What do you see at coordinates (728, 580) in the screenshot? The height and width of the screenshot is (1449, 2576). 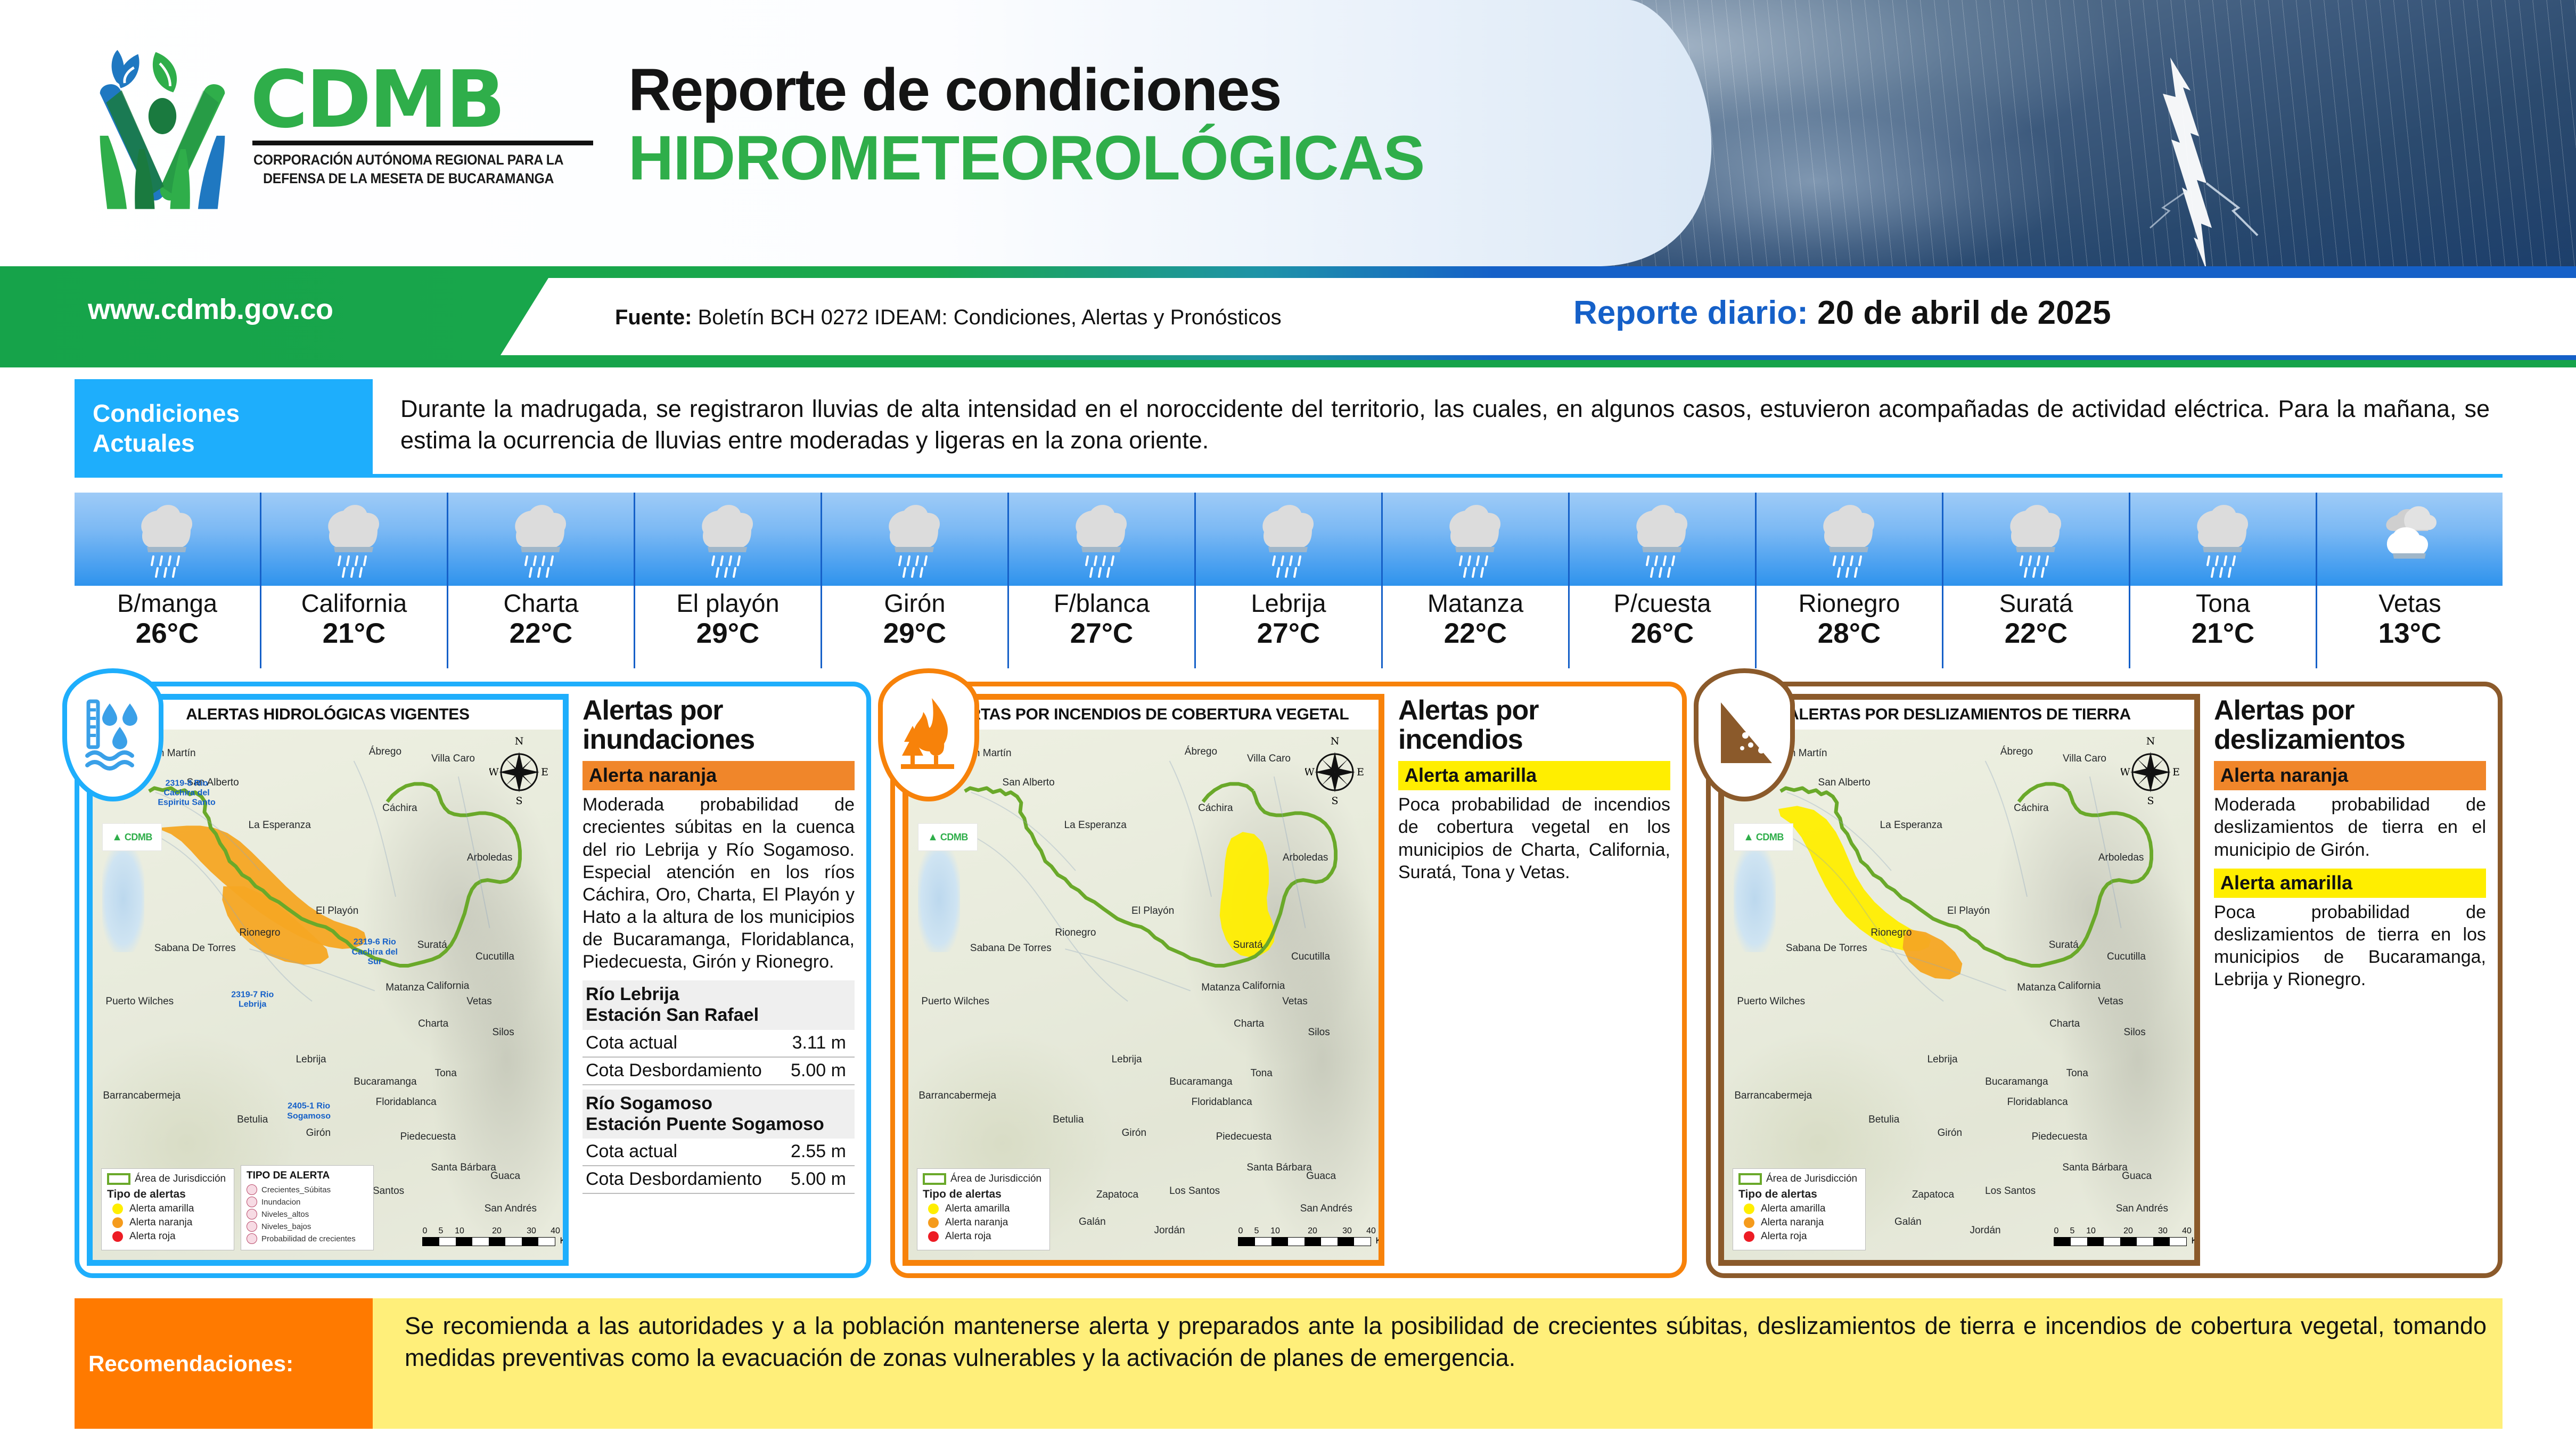 I see `temperature-cell: El playón 29°C` at bounding box center [728, 580].